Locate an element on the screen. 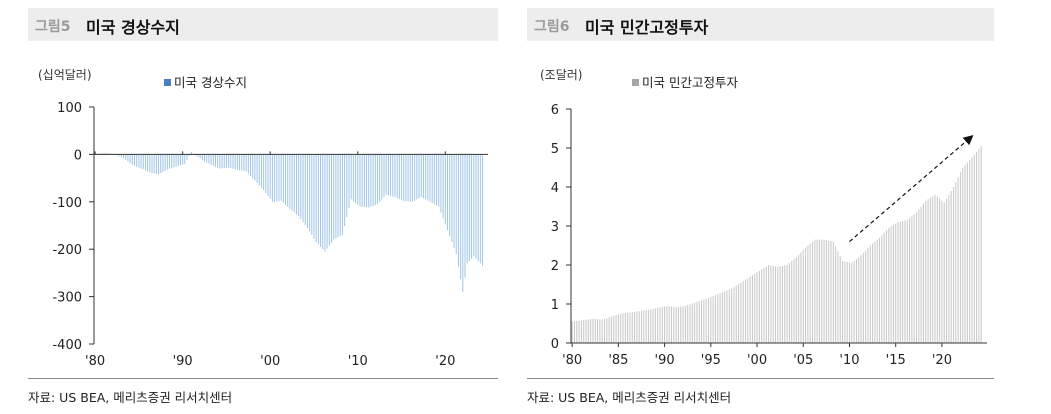  x-tick-label: '80 is located at coordinates (95, 361).